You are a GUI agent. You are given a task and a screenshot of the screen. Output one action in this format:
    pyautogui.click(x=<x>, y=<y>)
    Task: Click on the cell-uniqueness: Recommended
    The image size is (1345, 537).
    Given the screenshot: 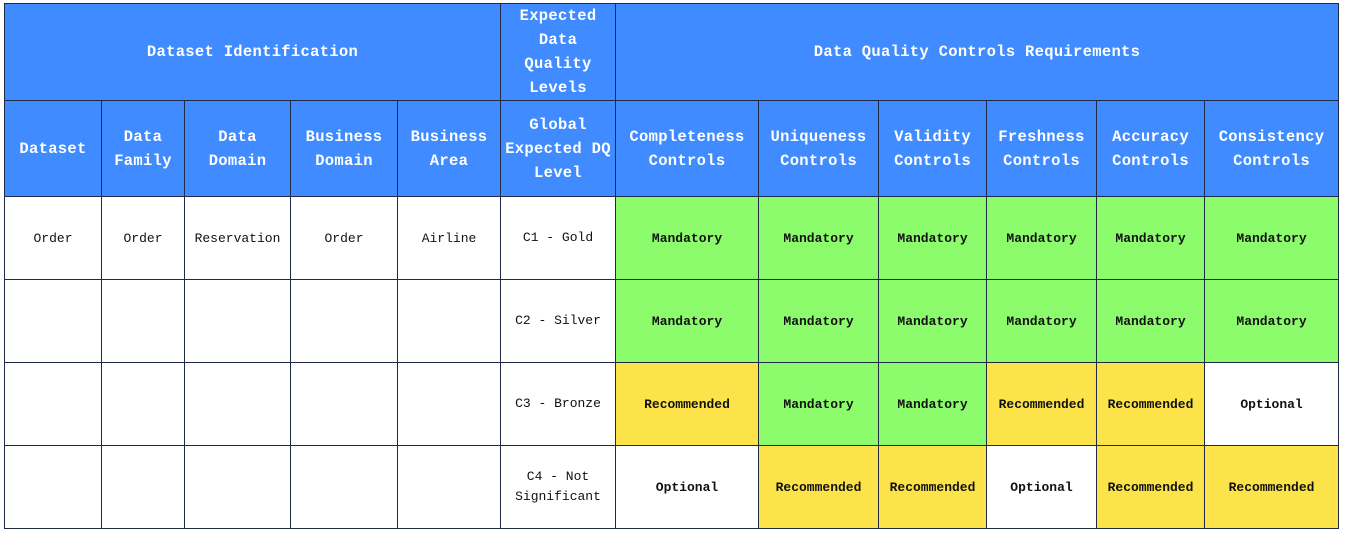 What is the action you would take?
    pyautogui.click(x=819, y=487)
    